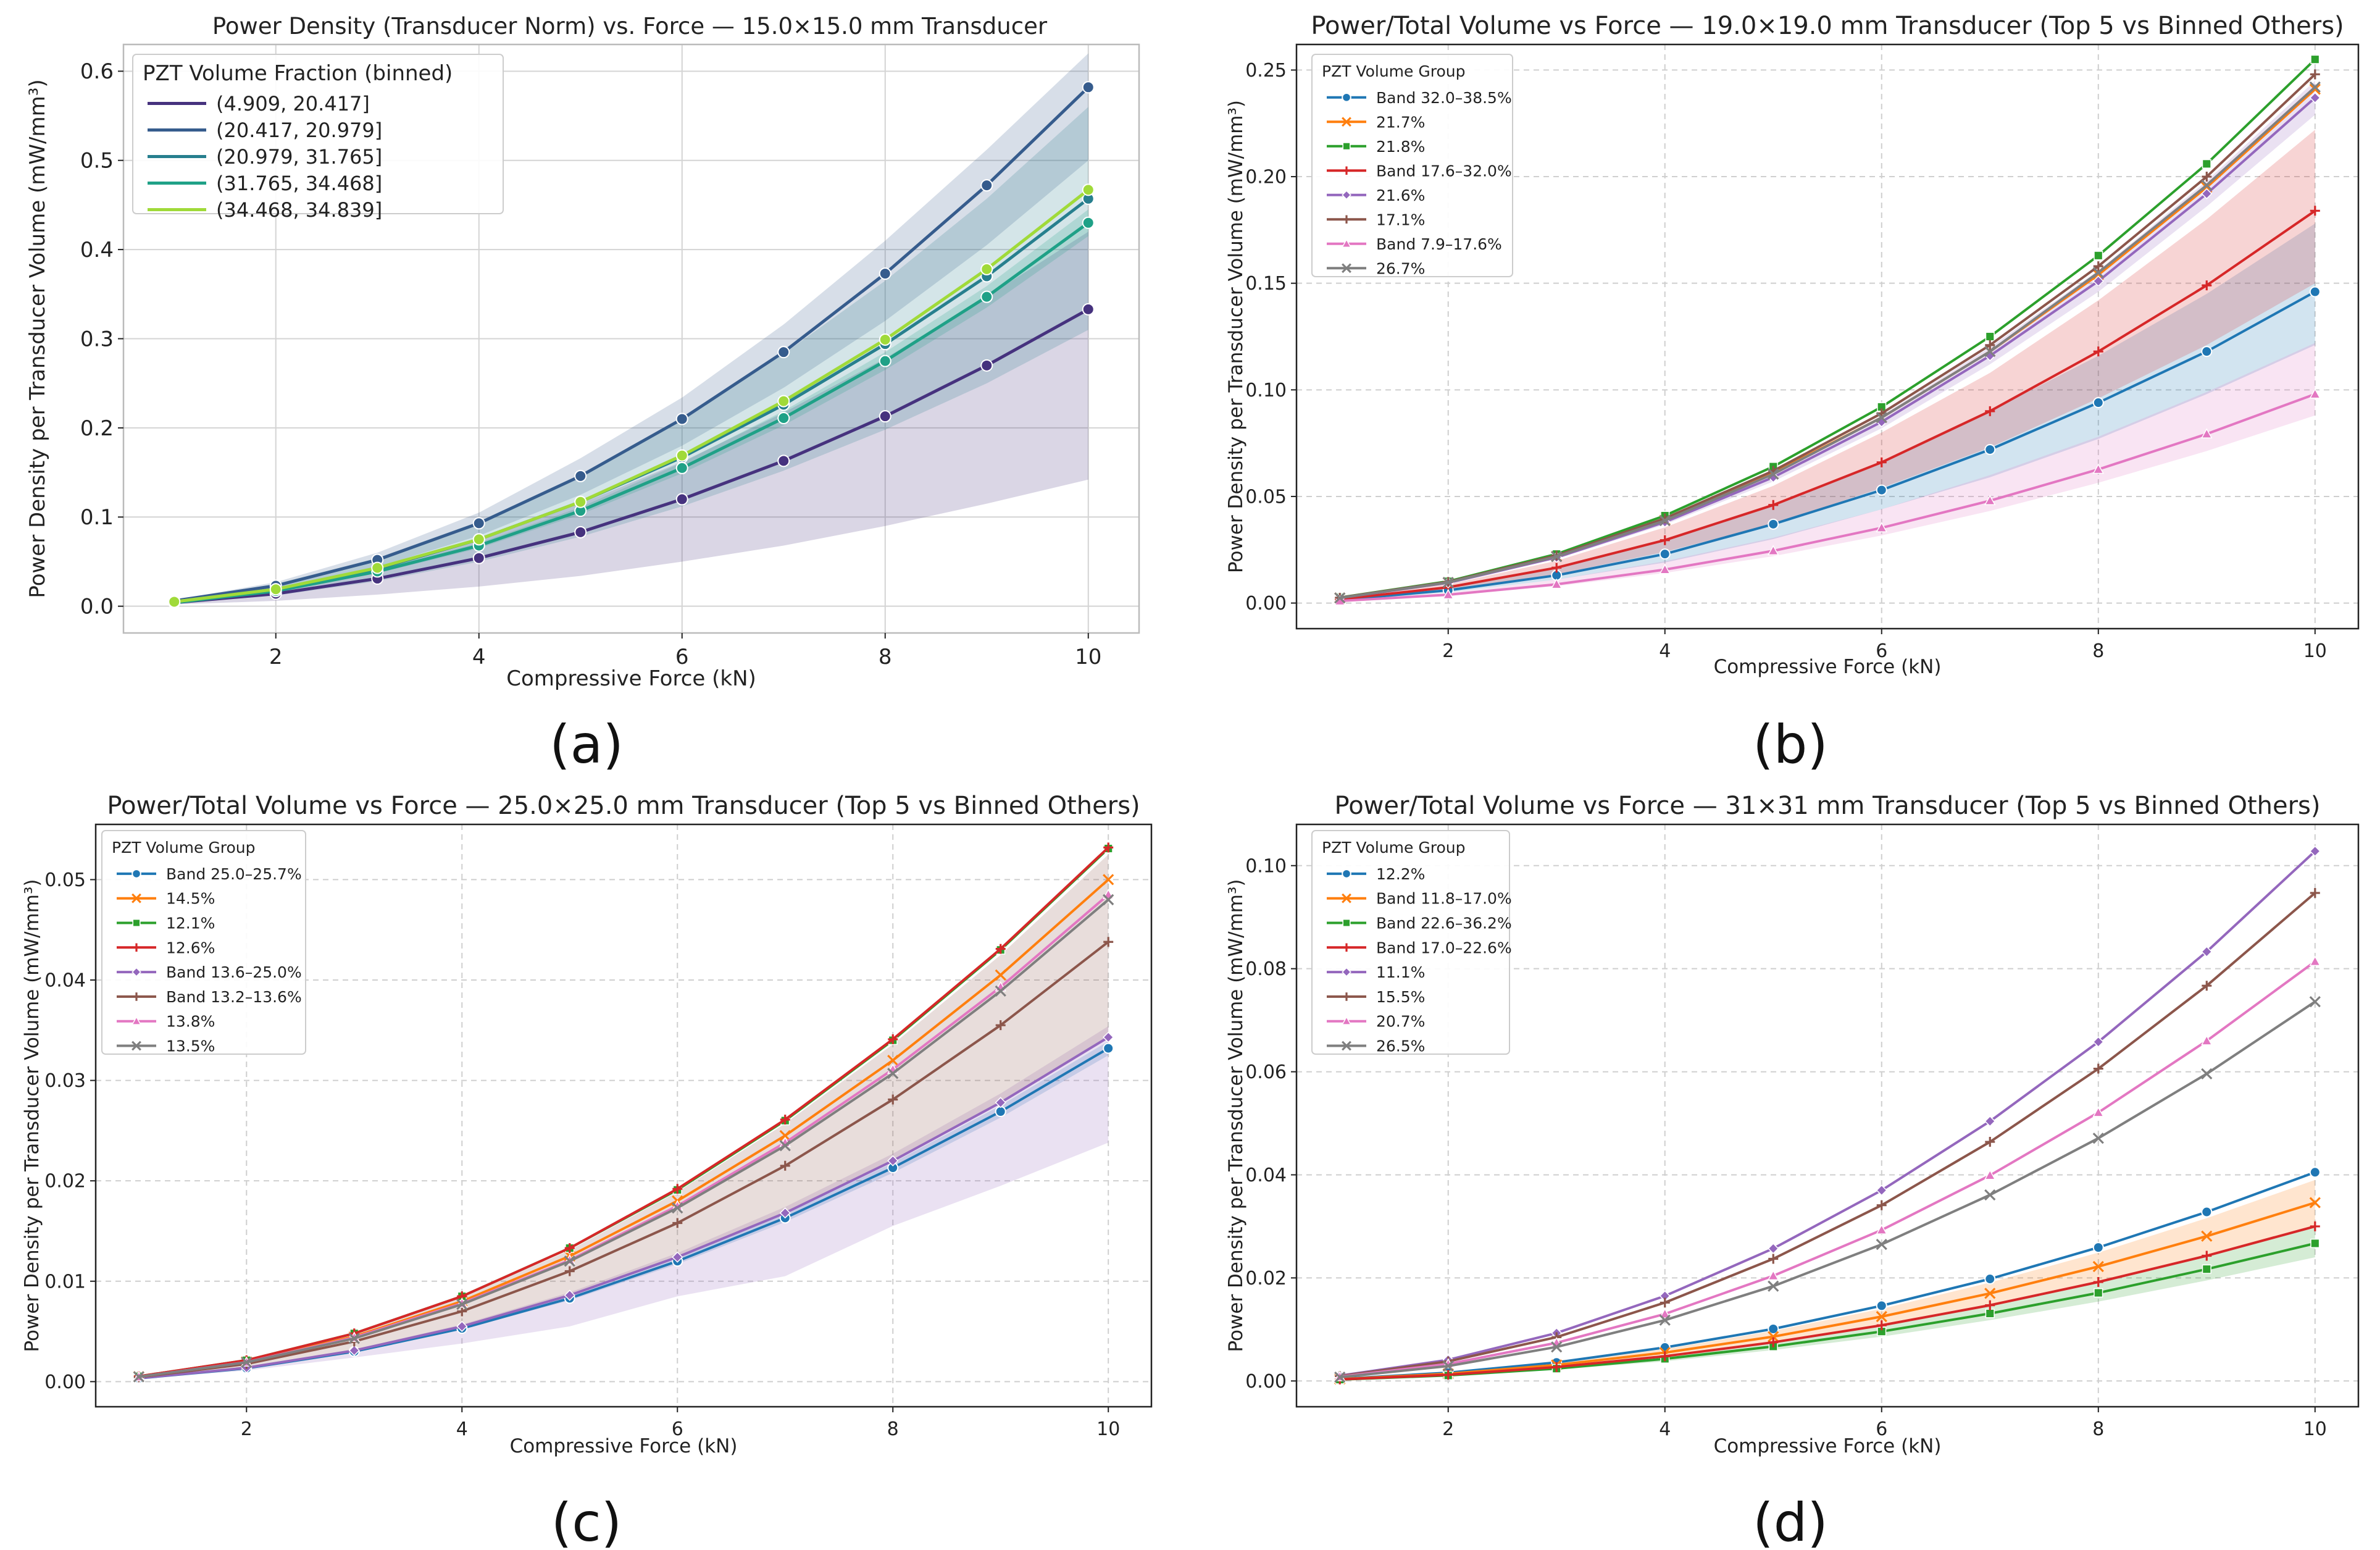 This screenshot has height=1550, width=2380. I want to click on x-tick-label: 6, so click(682, 657).